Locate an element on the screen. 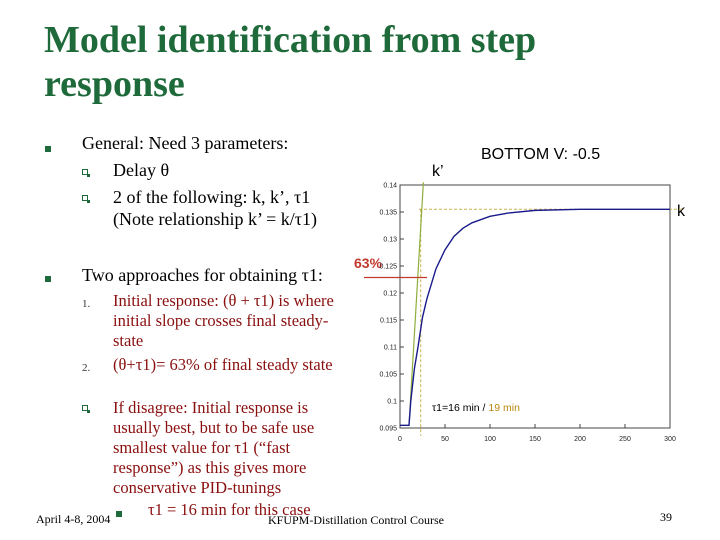 This screenshot has height=540, width=720. bullet-approaches: Two approaches for obtaining τ1: is located at coordinates (202, 275).